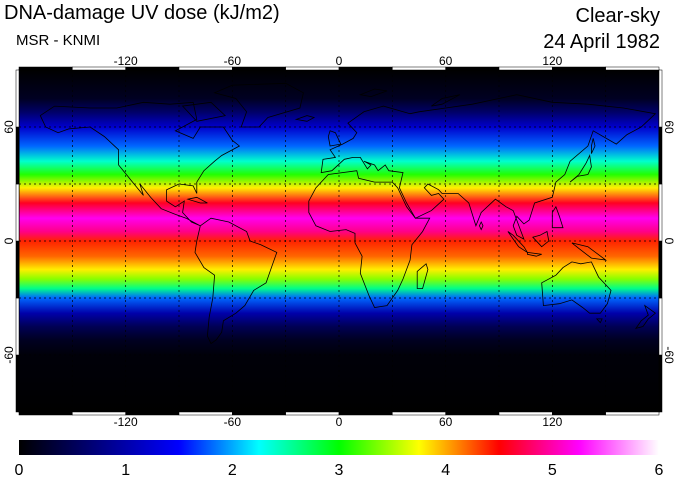 The height and width of the screenshot is (480, 678). I want to click on colorbar-tick-label: 0, so click(19, 470).